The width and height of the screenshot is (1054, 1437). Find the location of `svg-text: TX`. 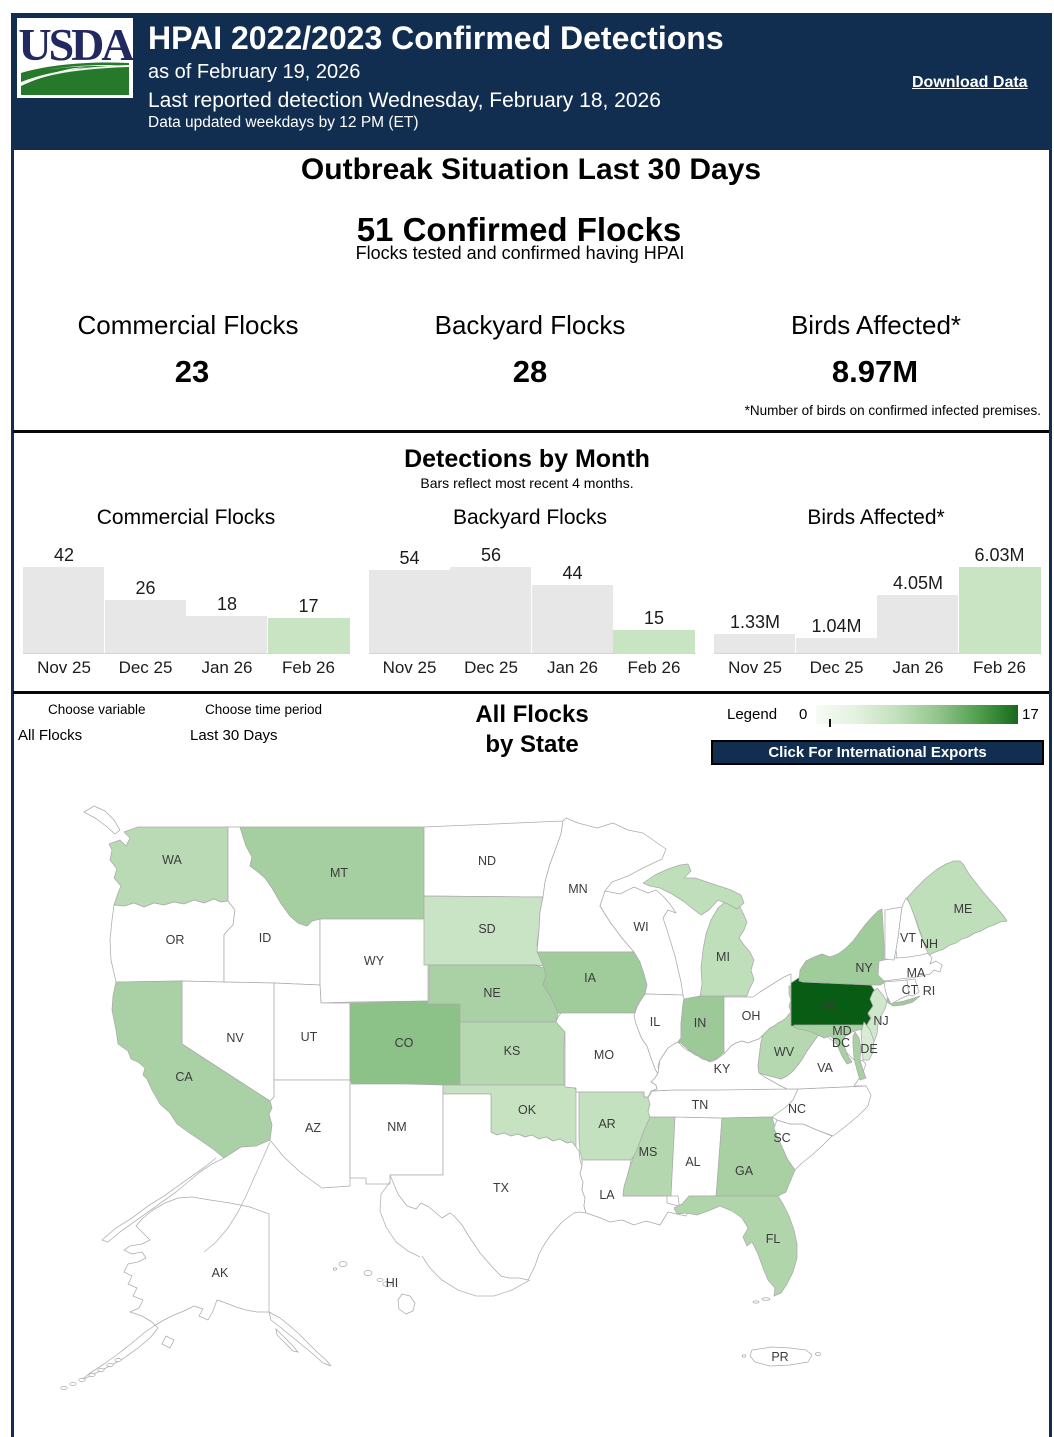

svg-text: TX is located at coordinates (501, 1188).